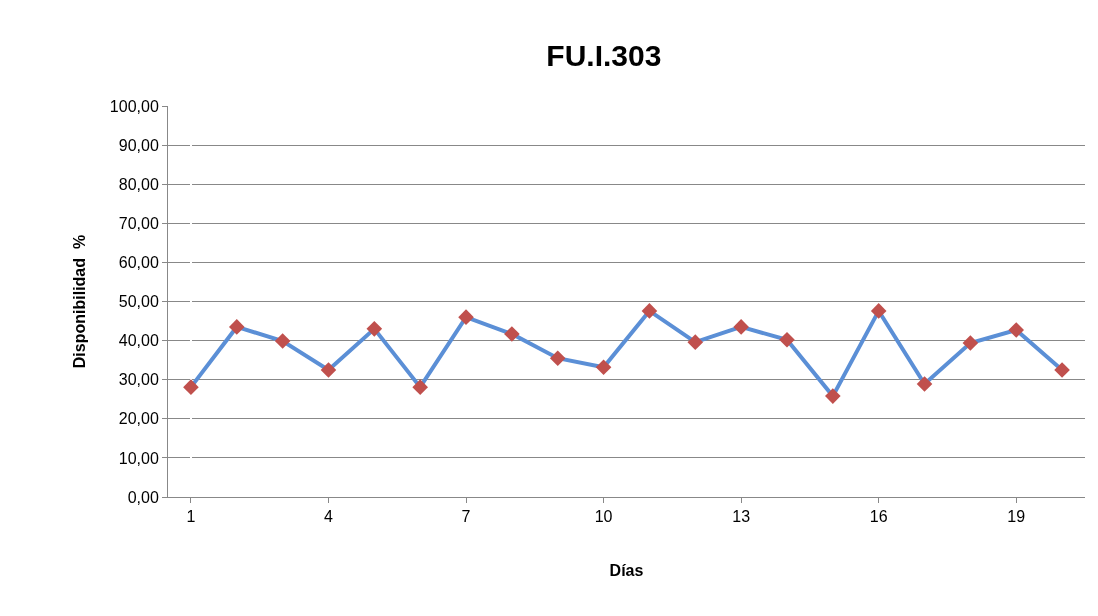  What do you see at coordinates (138, 458) in the screenshot?
I see `y-tick-label: 10,00` at bounding box center [138, 458].